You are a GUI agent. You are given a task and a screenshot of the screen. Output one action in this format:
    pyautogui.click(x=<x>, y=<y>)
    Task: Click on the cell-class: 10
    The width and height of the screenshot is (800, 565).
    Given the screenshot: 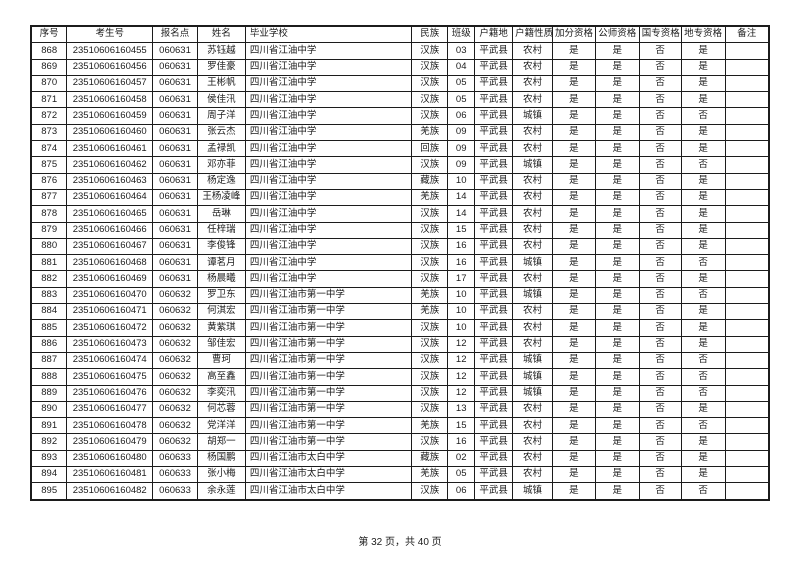 What is the action you would take?
    pyautogui.click(x=461, y=295)
    